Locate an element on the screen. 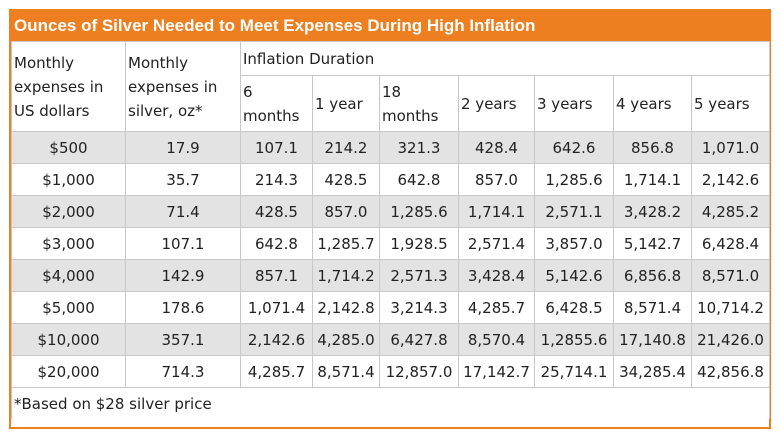 The image size is (780, 438). cell-duration-value: 1,285.7 is located at coordinates (346, 243).